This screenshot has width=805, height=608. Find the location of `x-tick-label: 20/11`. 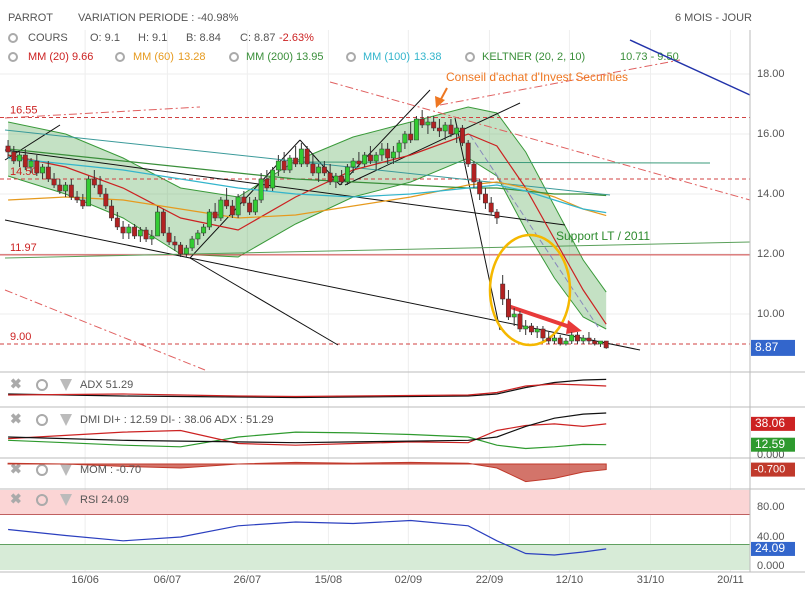

x-tick-label: 20/11 is located at coordinates (730, 580).